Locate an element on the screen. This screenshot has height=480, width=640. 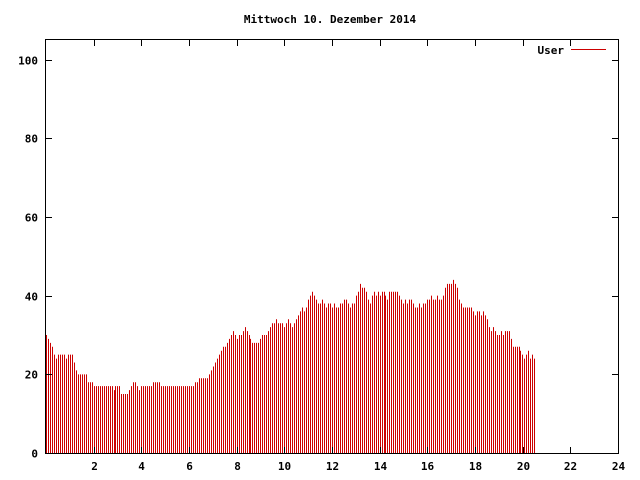
y-tick-label: 60 is located at coordinates (31, 218).